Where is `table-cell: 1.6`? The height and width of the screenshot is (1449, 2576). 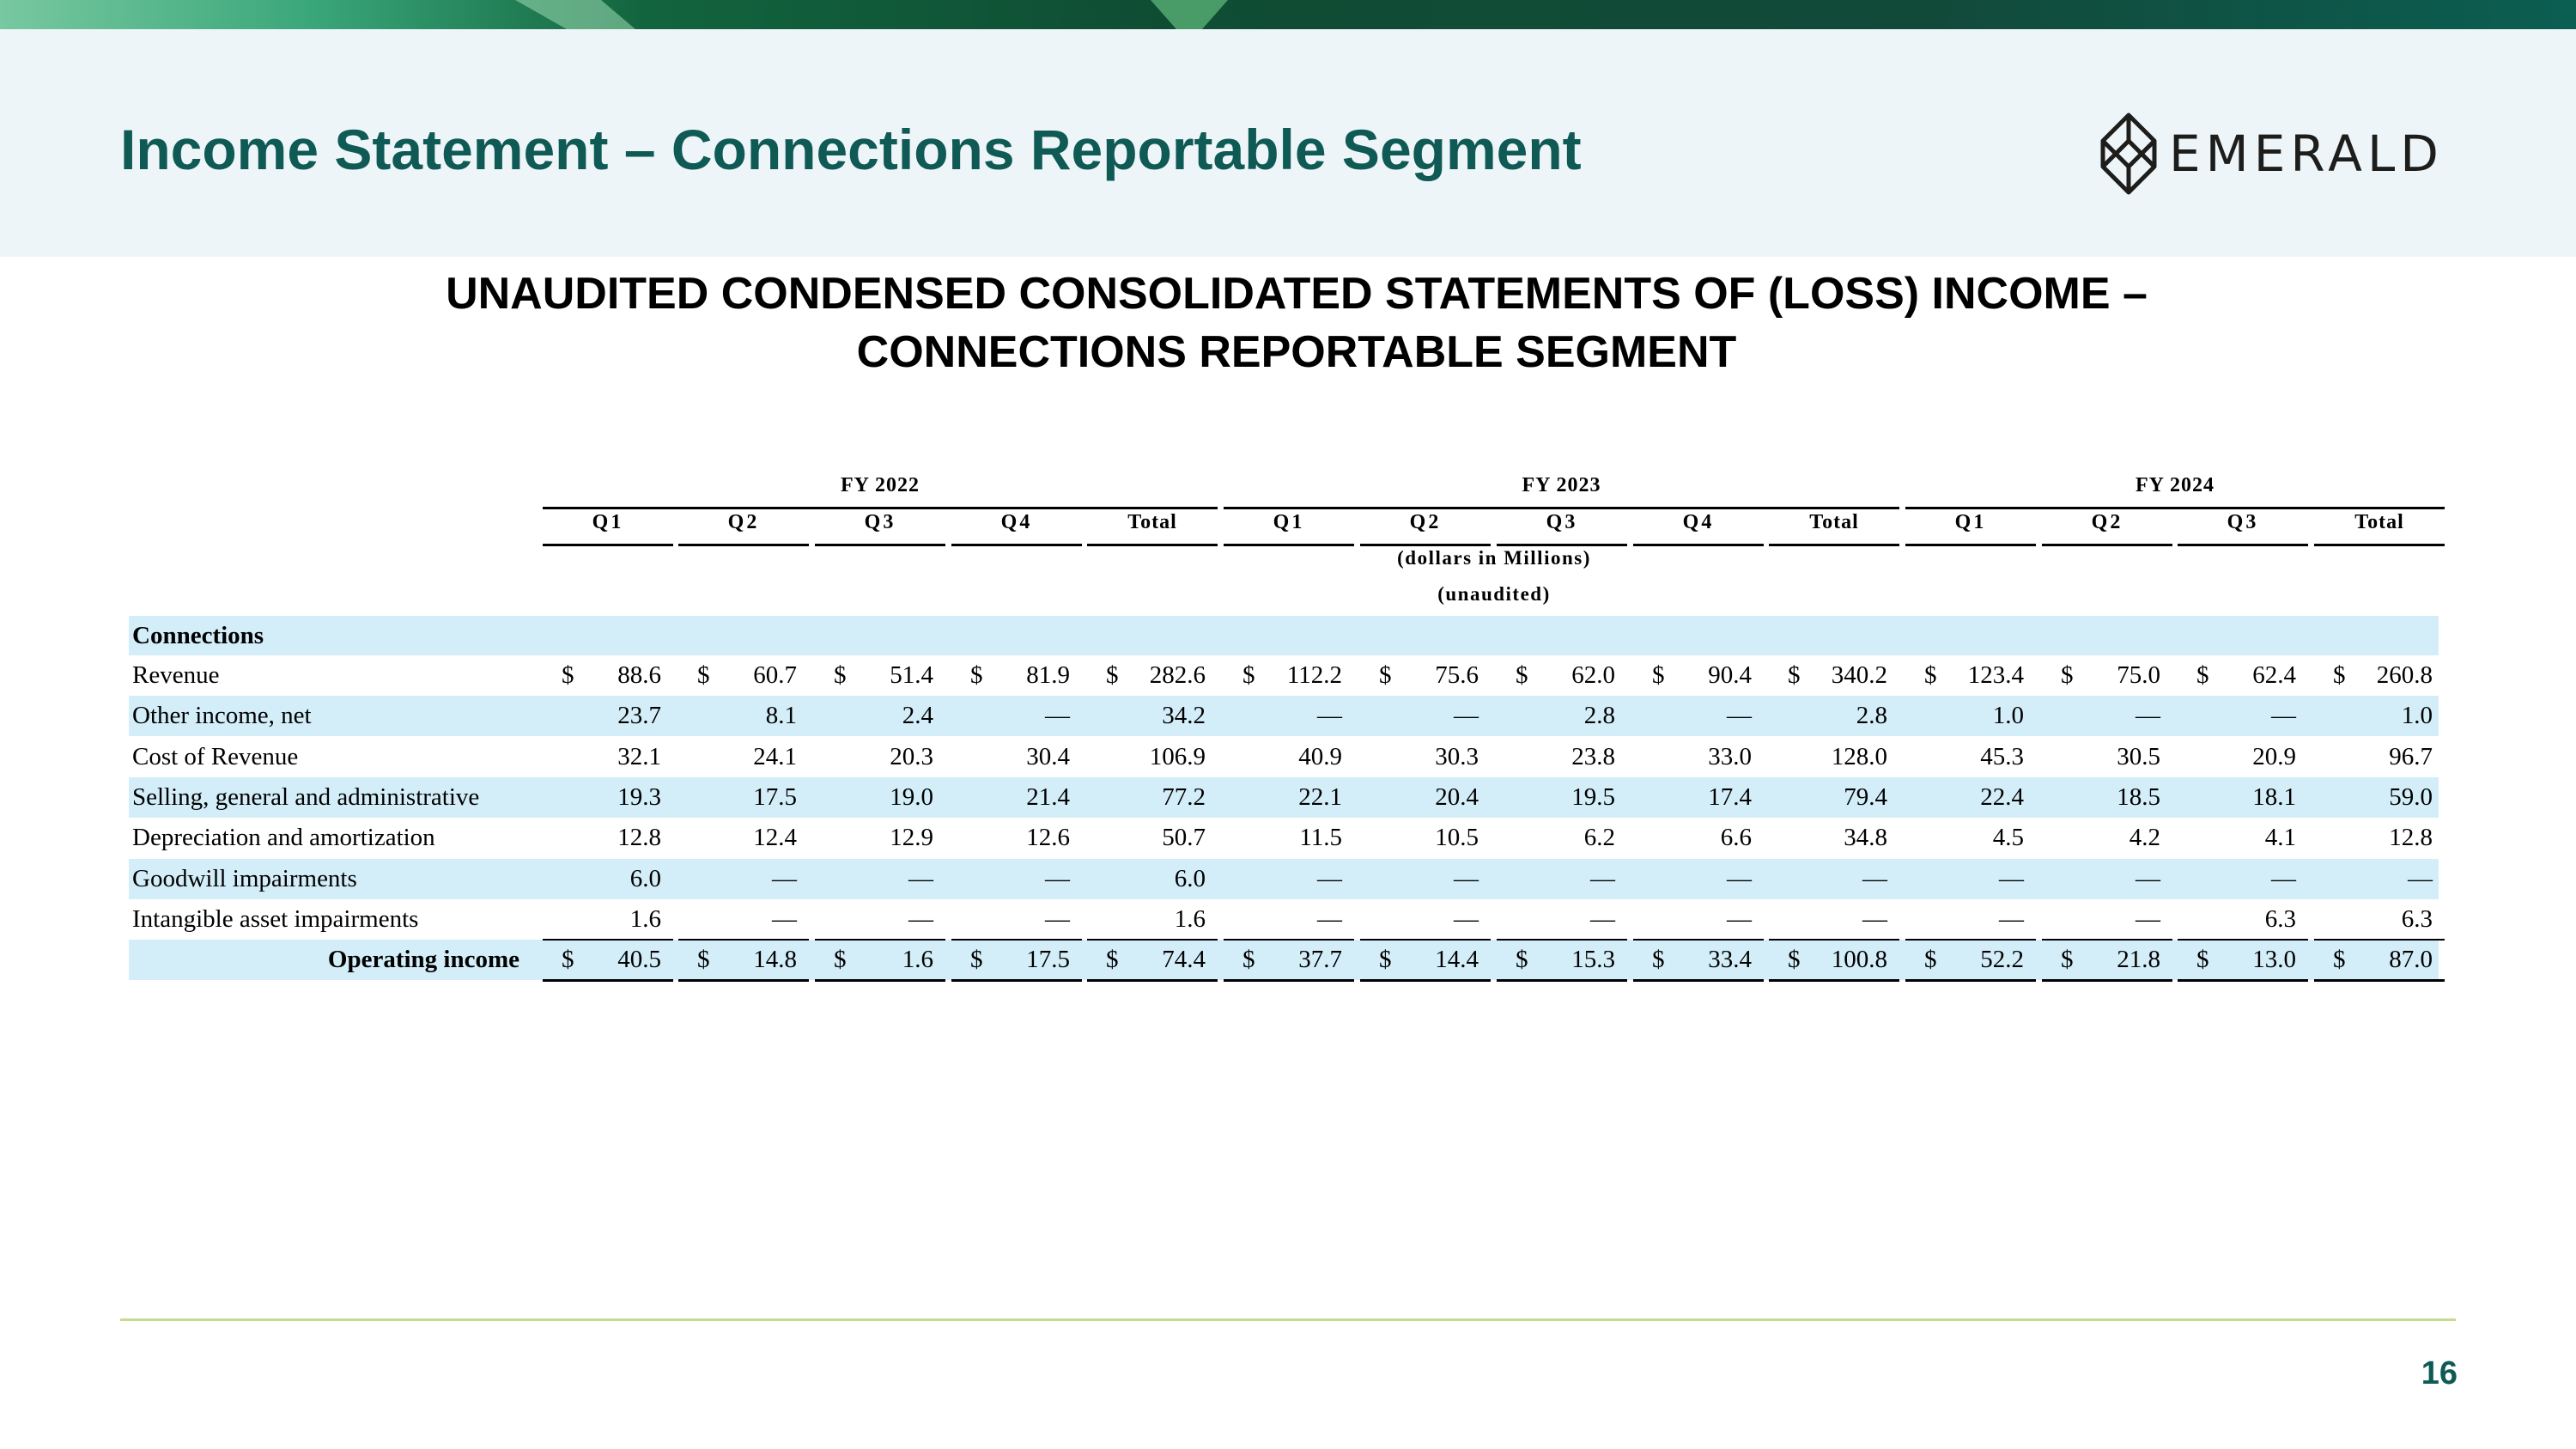
table-cell: 1.6 is located at coordinates (918, 959).